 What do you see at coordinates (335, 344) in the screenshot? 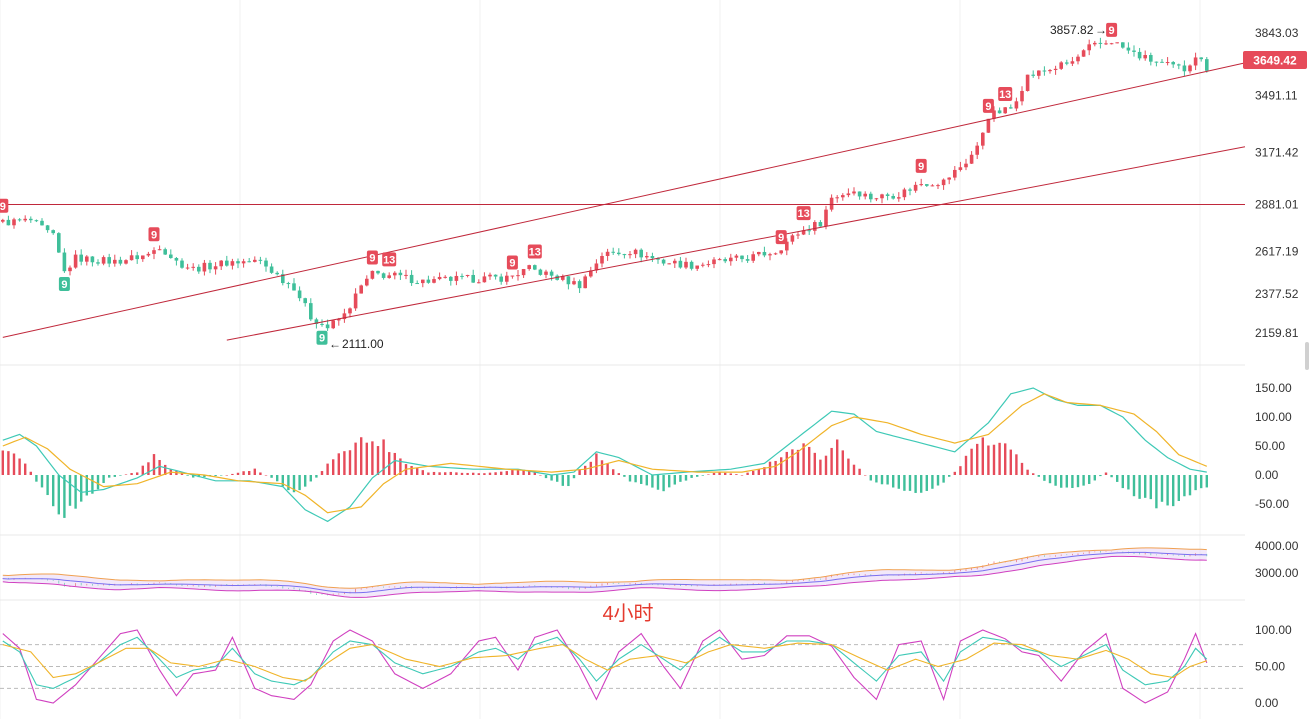
I see `low-annotation-arrow-icon: ←` at bounding box center [335, 344].